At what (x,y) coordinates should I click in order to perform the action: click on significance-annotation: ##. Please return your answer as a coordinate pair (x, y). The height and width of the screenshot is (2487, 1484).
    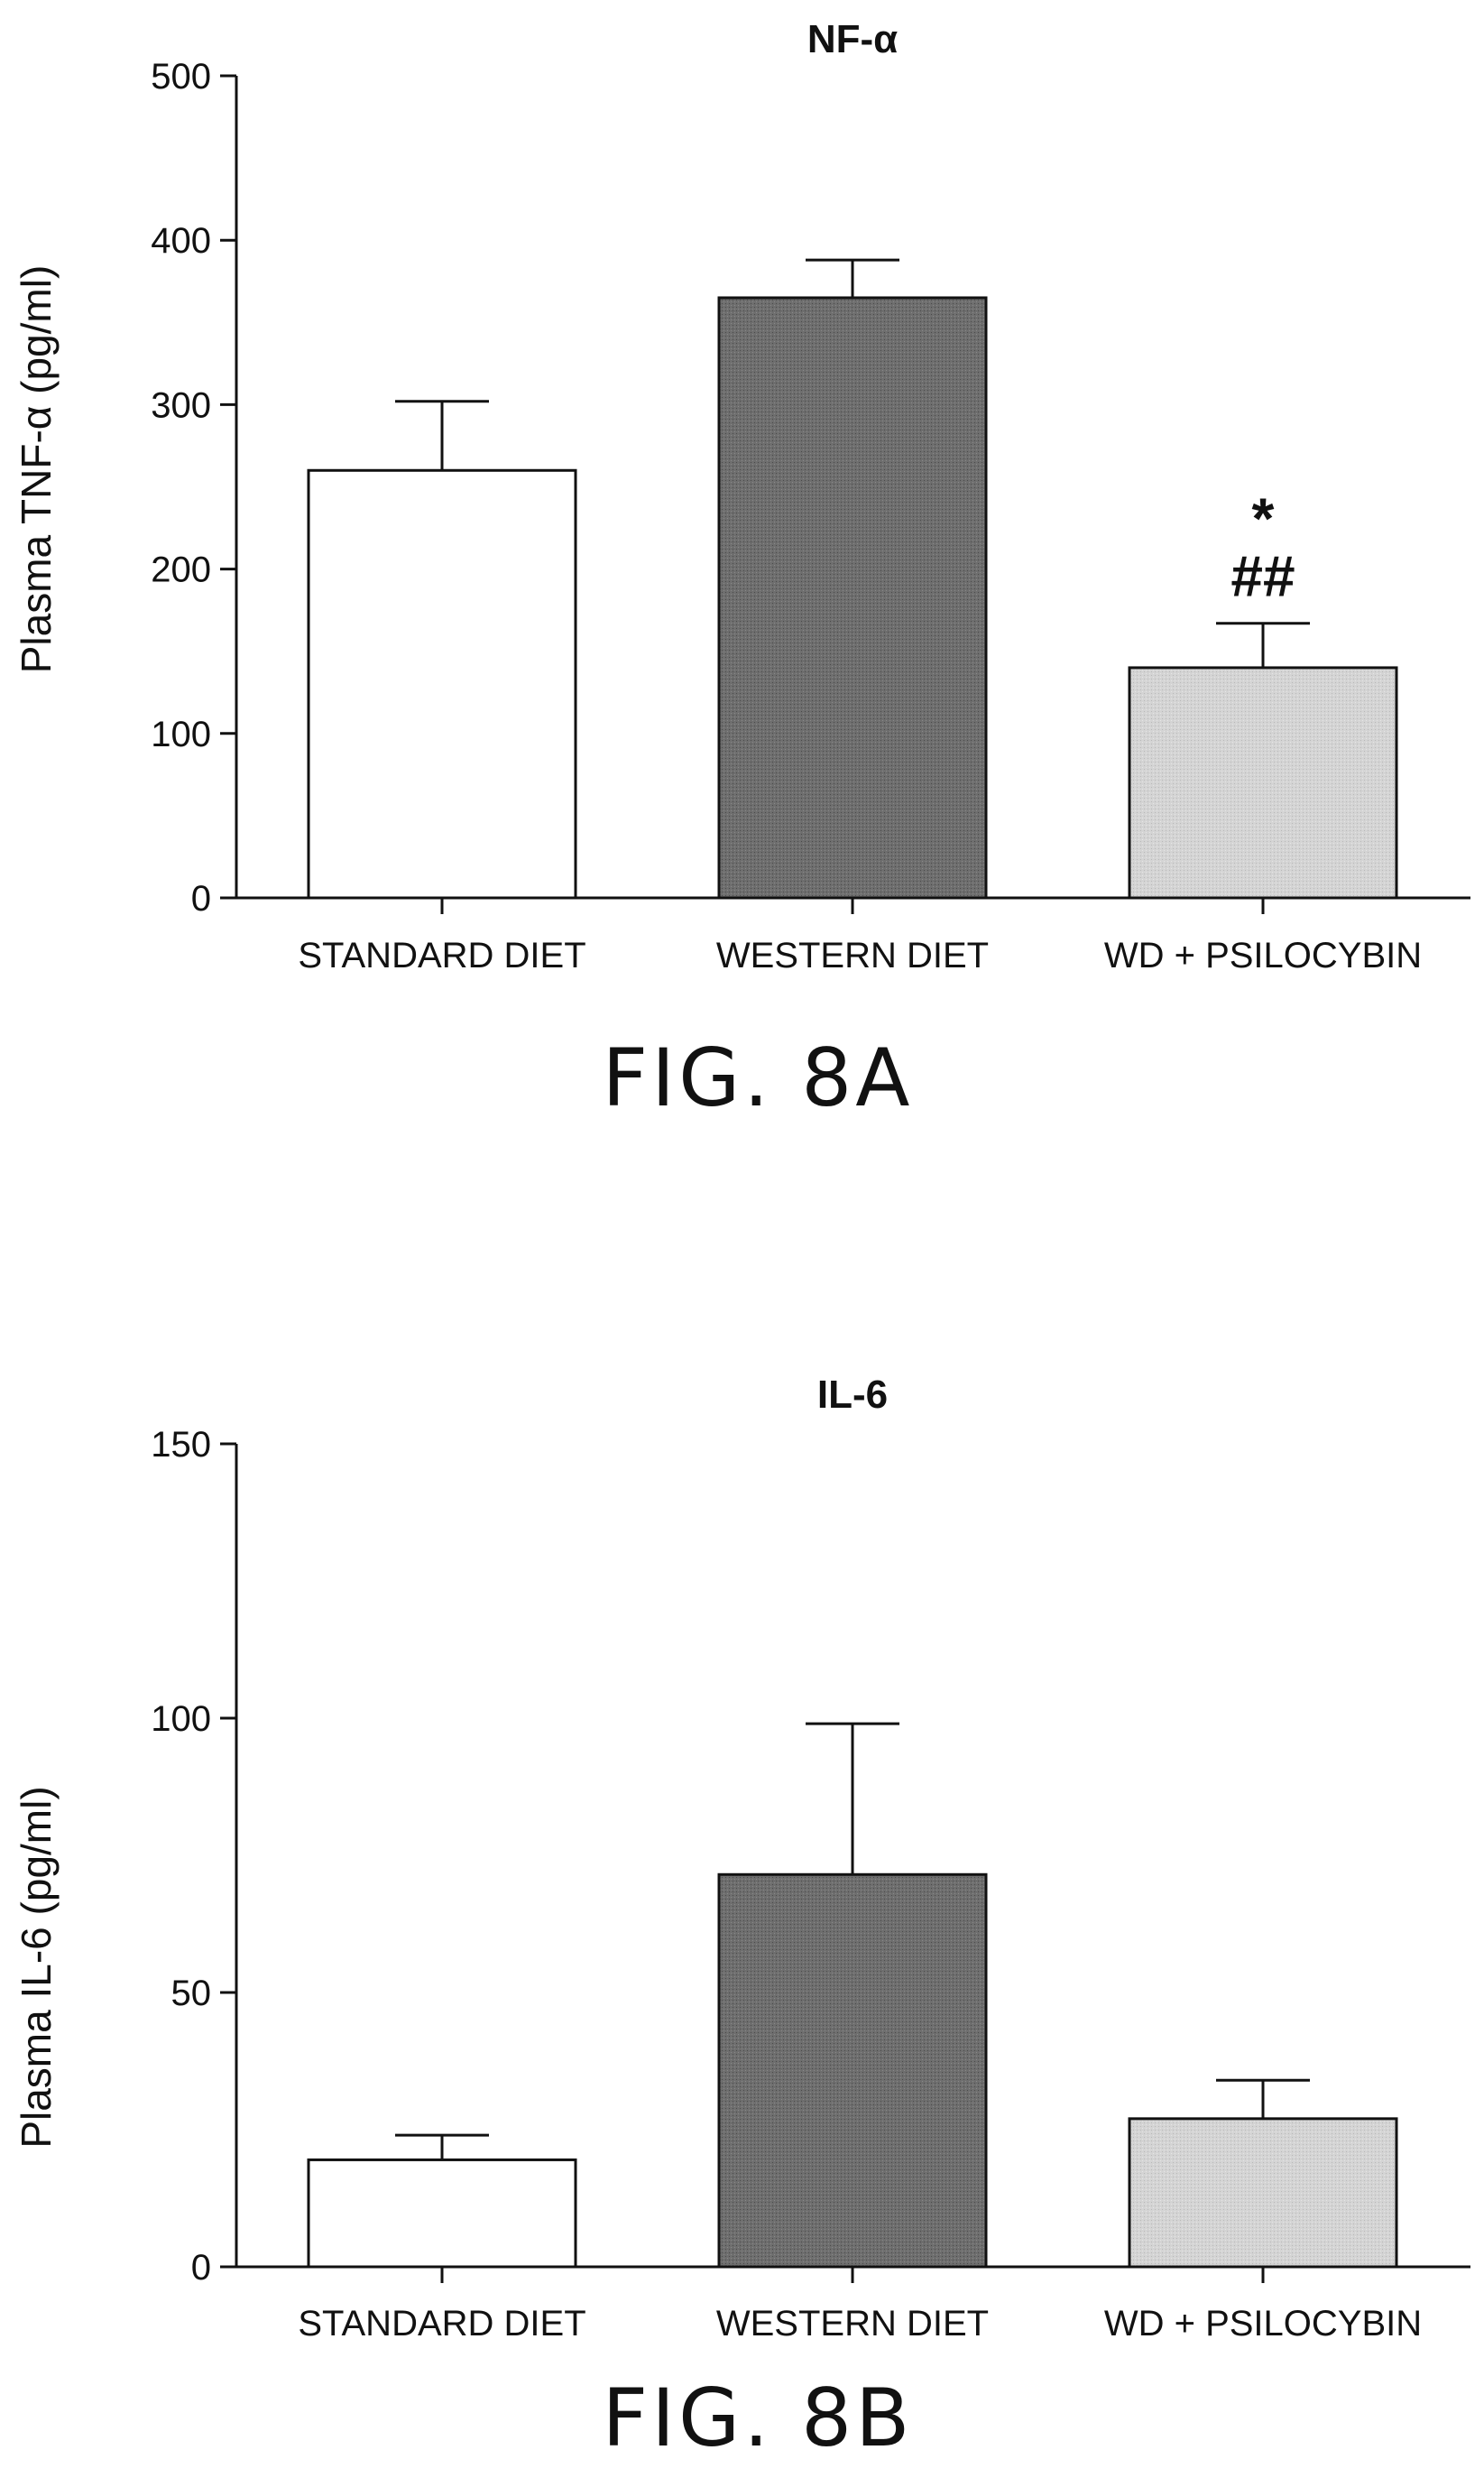
    Looking at the image, I should click on (1263, 576).